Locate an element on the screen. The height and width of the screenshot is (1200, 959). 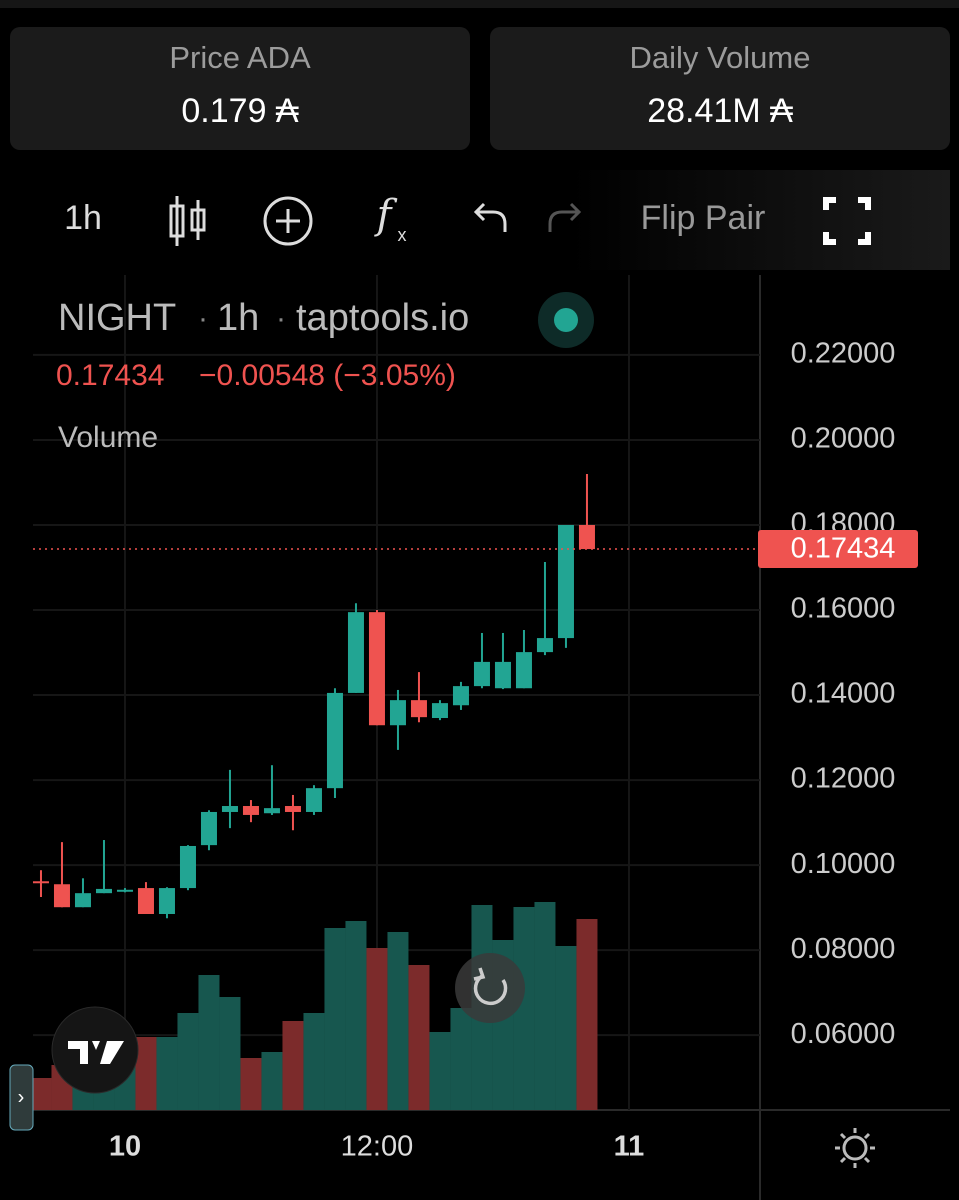
y-tick-label: 0.12000 is located at coordinates (843, 779).